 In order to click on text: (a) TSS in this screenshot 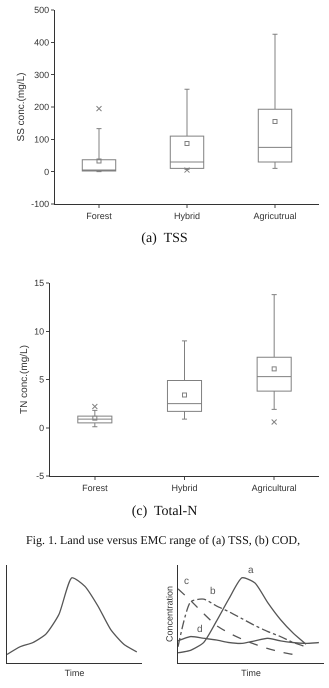, I will do `click(164, 238)`.